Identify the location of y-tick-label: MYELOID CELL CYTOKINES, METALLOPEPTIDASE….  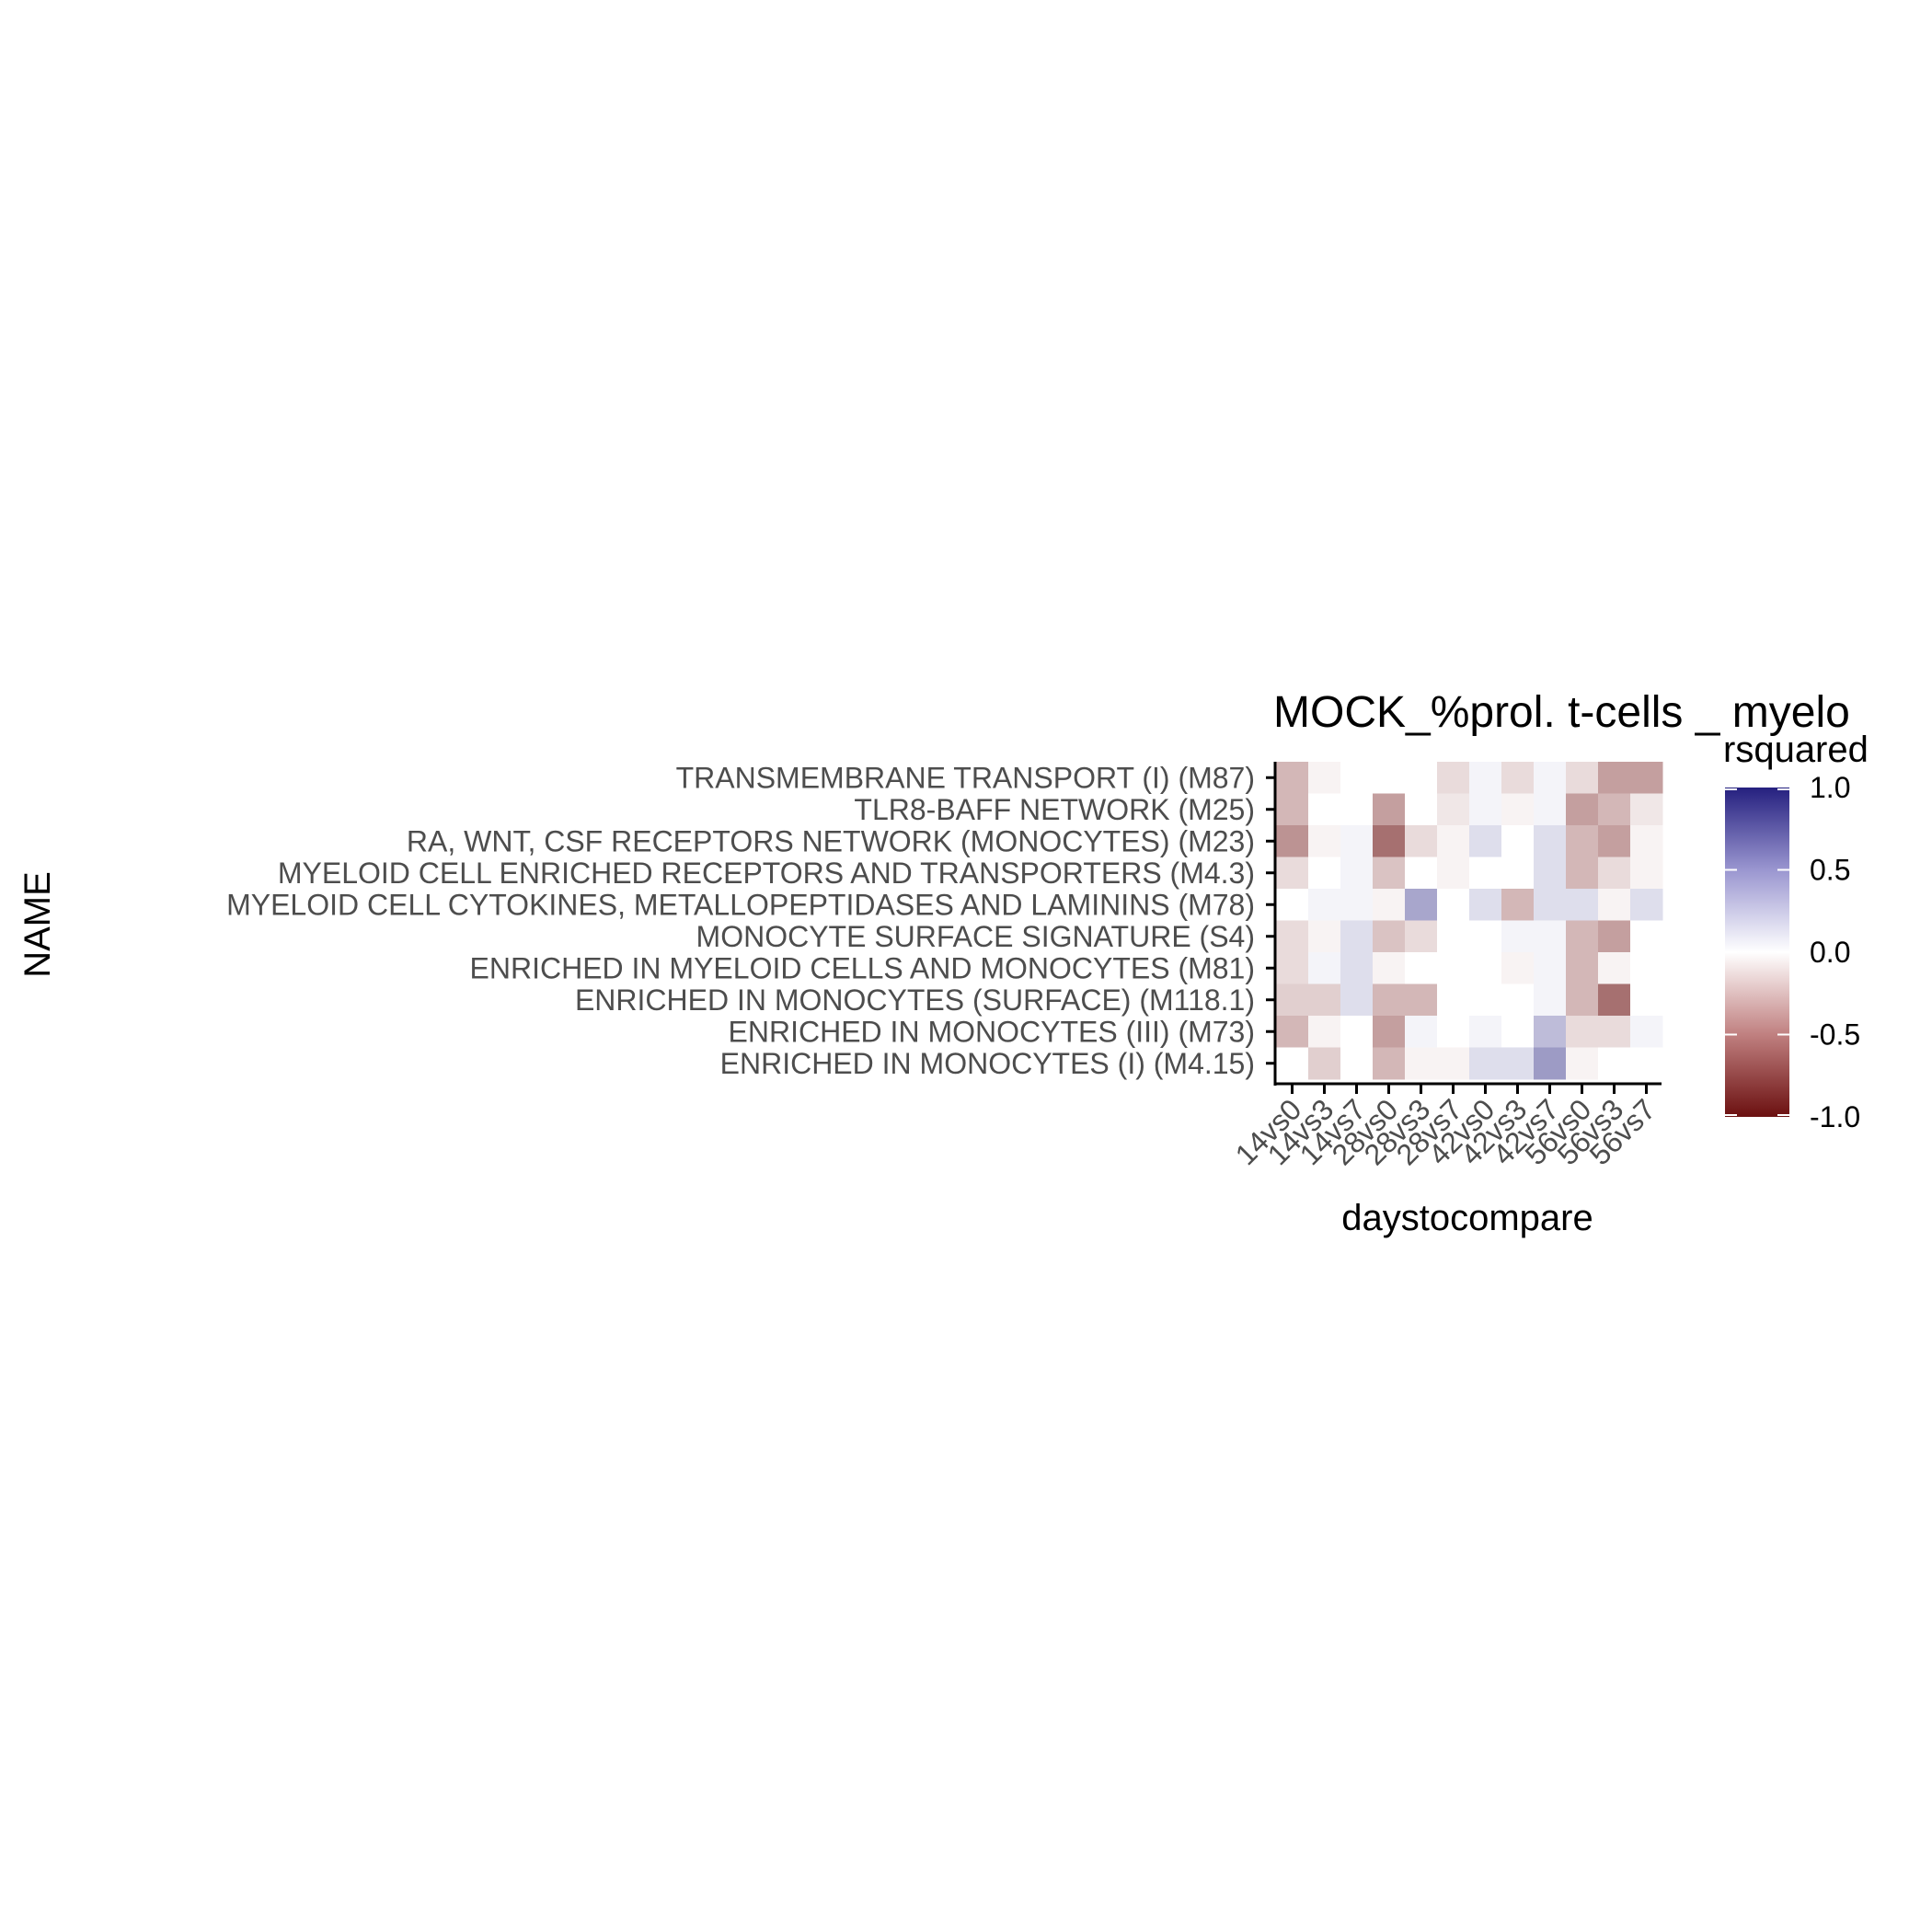
(740, 904).